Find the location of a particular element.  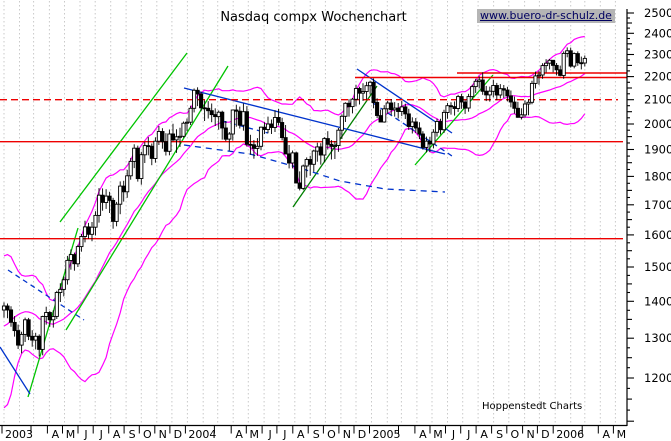

y-axis-label: 2400 is located at coordinates (657, 33).